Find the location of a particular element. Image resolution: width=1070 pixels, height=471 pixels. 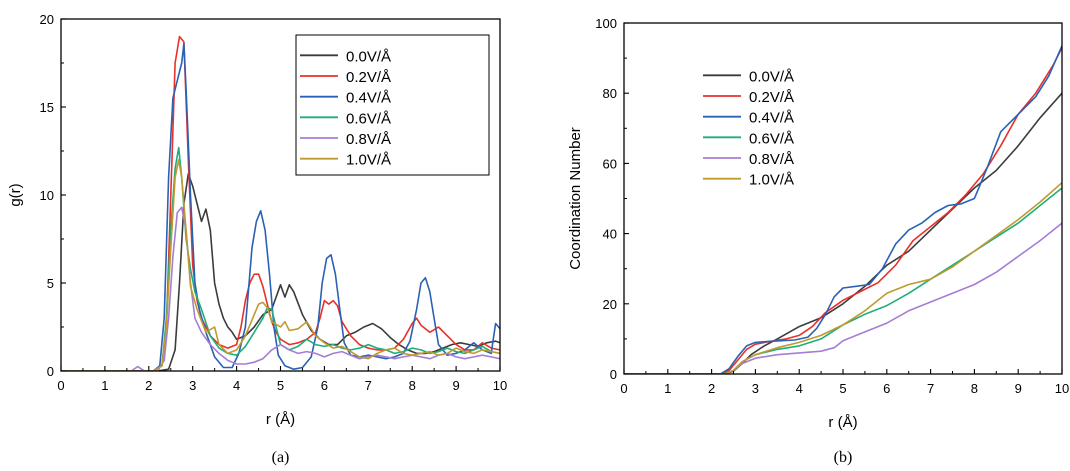

panel-b-legend: 0.0V/Å 0.2V/Å 0.4V/Å 0.6V/Å 0.8V/Å 1.0V/Å is located at coordinates (755, 125).